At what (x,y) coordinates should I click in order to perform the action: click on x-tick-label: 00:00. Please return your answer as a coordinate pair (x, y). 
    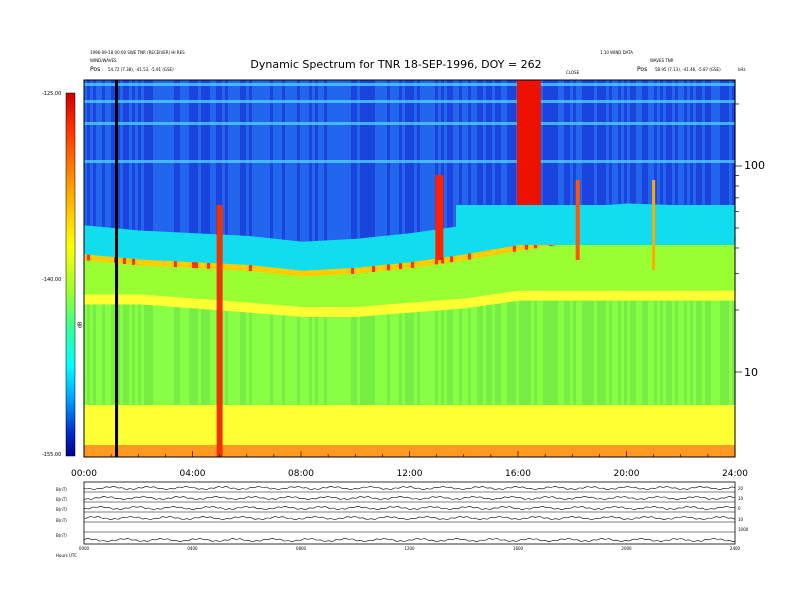
    Looking at the image, I should click on (84, 474).